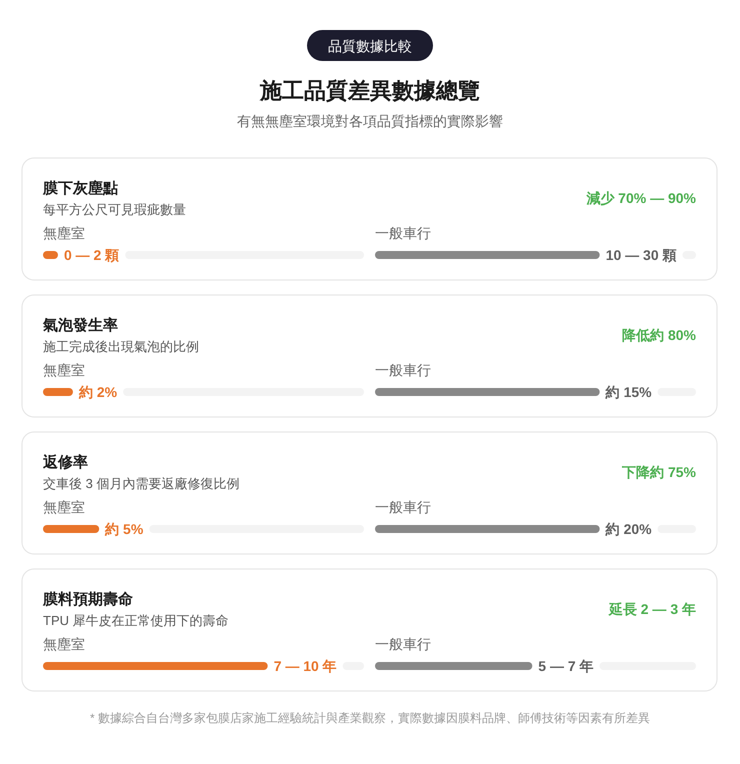 This screenshot has height=764, width=740. I want to click on annotation: 減少 70% — 90%, so click(641, 198).